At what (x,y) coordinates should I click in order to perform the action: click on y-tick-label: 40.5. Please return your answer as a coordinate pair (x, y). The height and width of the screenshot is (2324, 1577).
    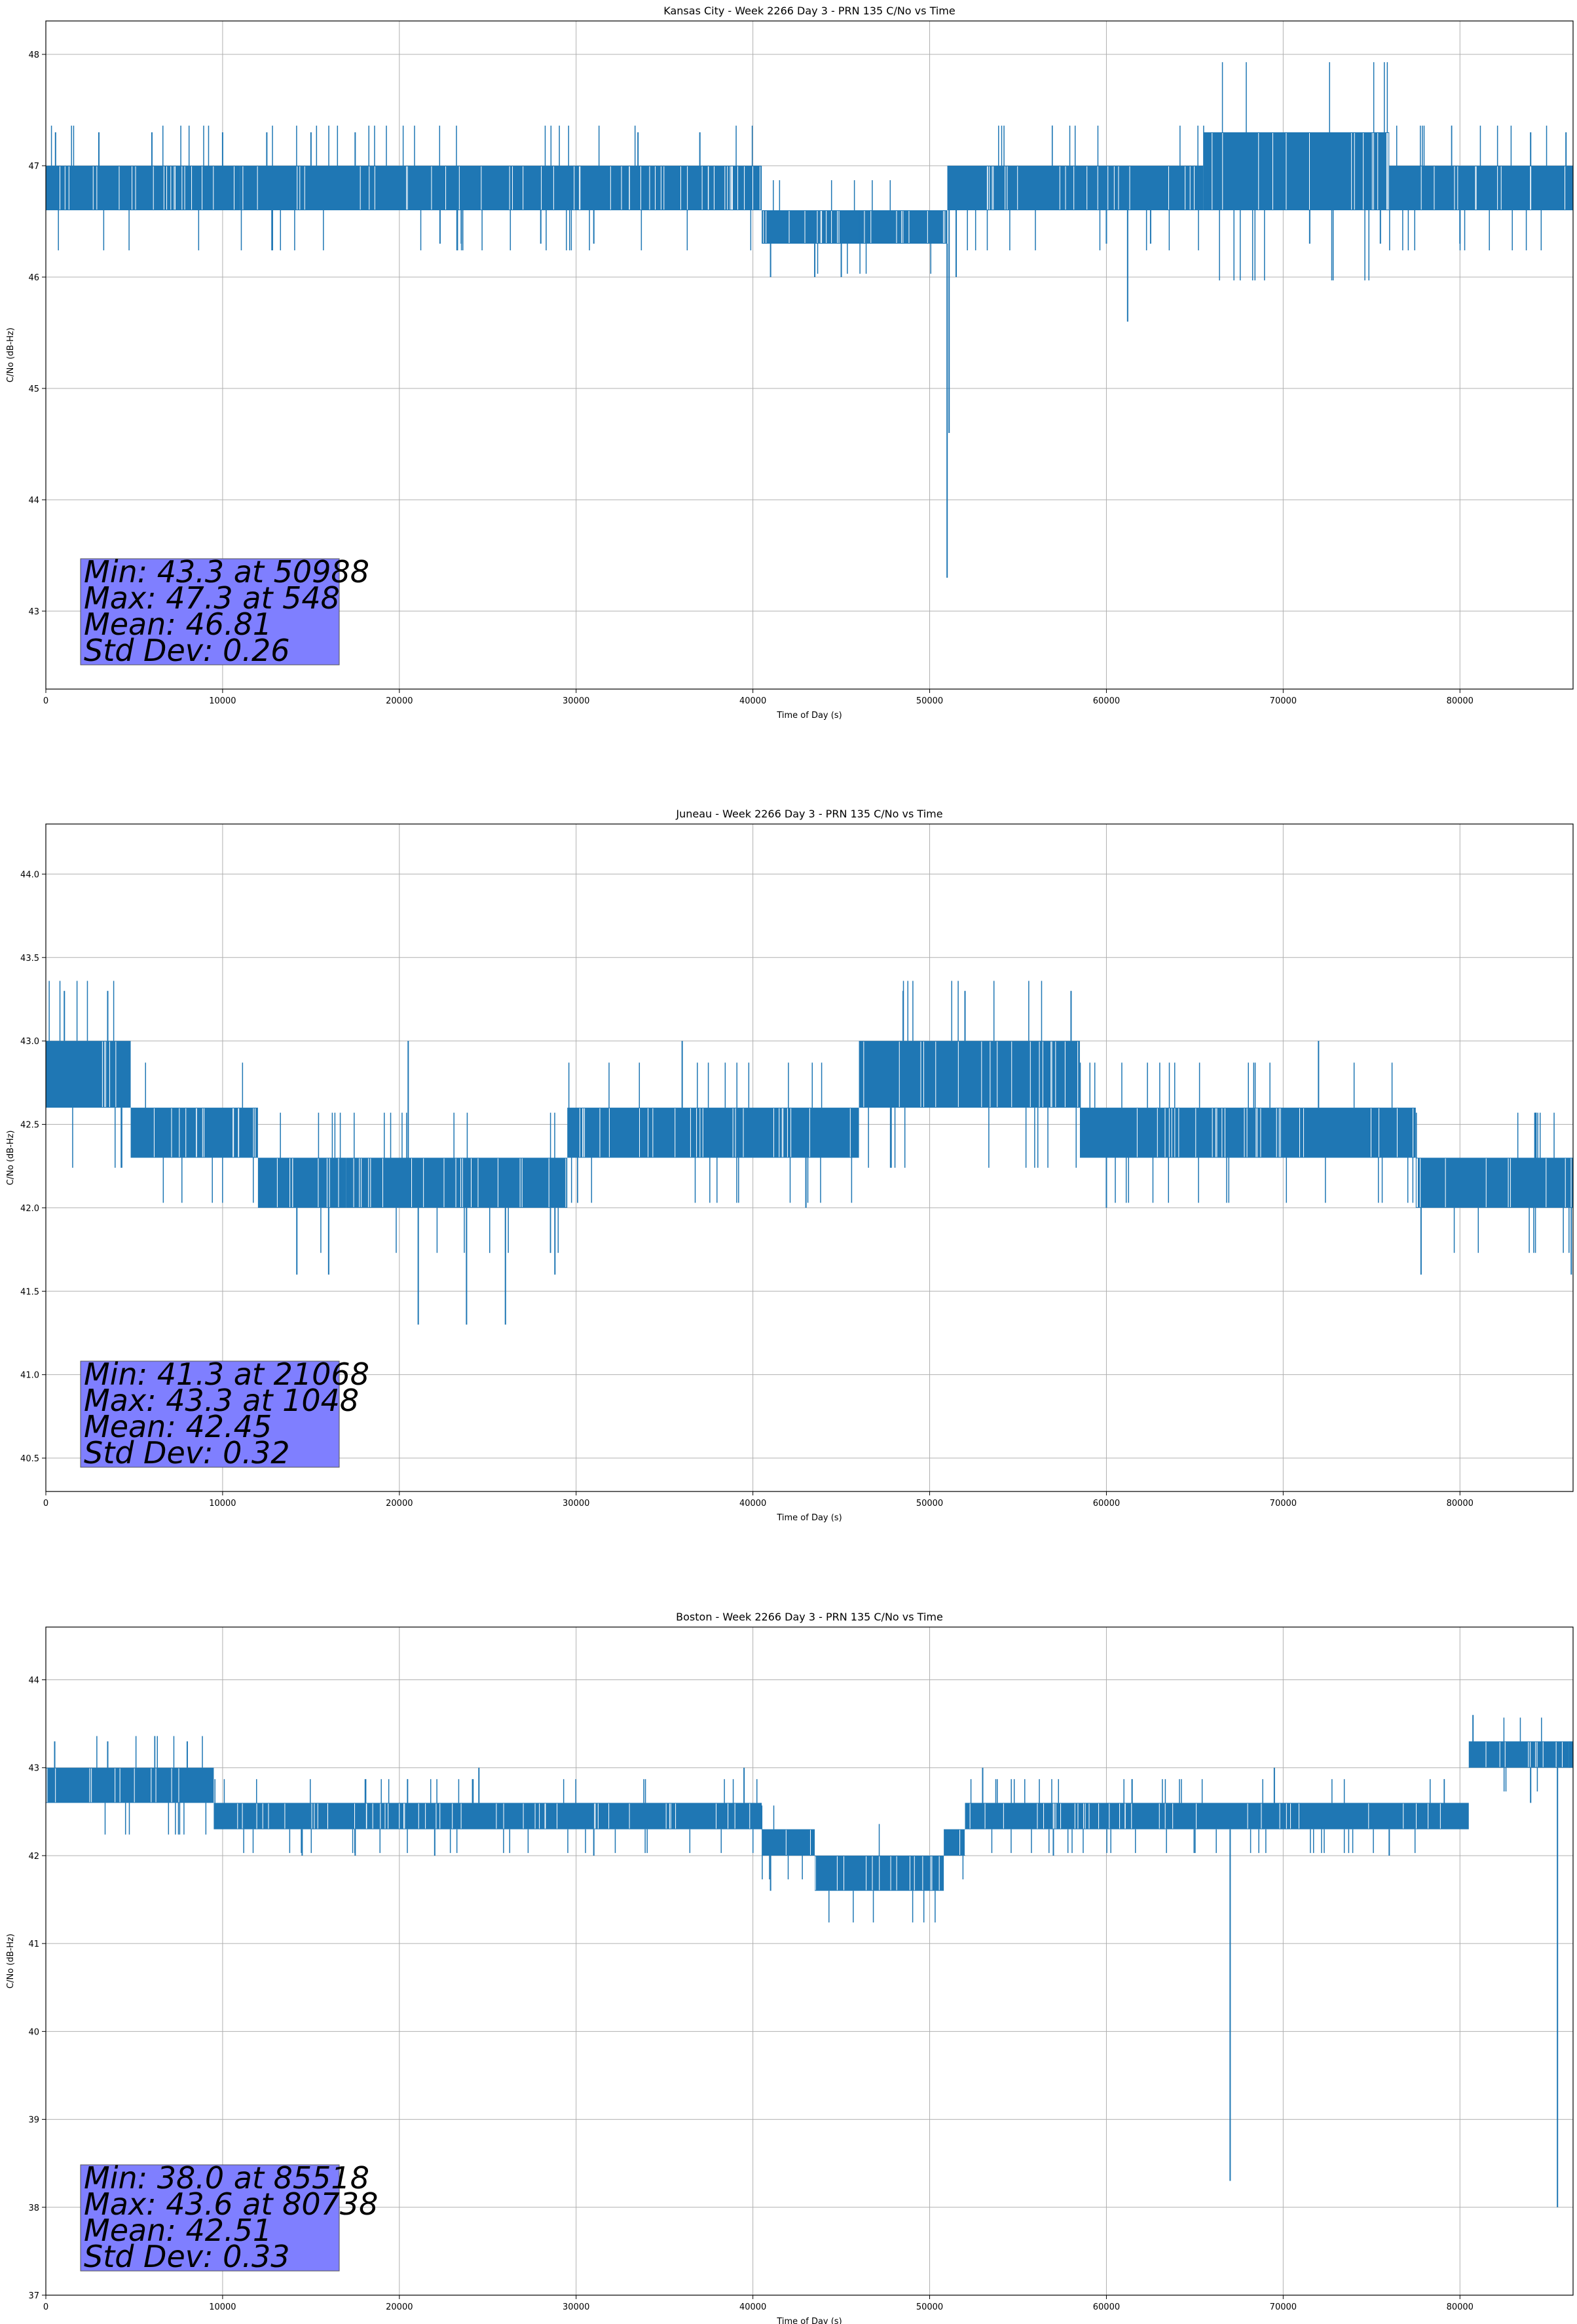
    Looking at the image, I should click on (29, 1459).